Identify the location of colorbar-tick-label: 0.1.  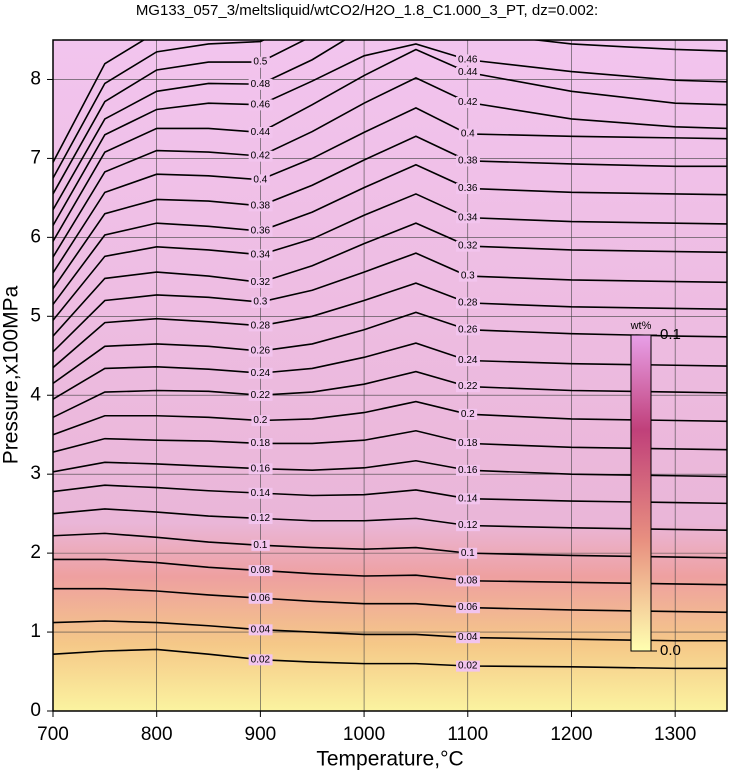
(670, 334).